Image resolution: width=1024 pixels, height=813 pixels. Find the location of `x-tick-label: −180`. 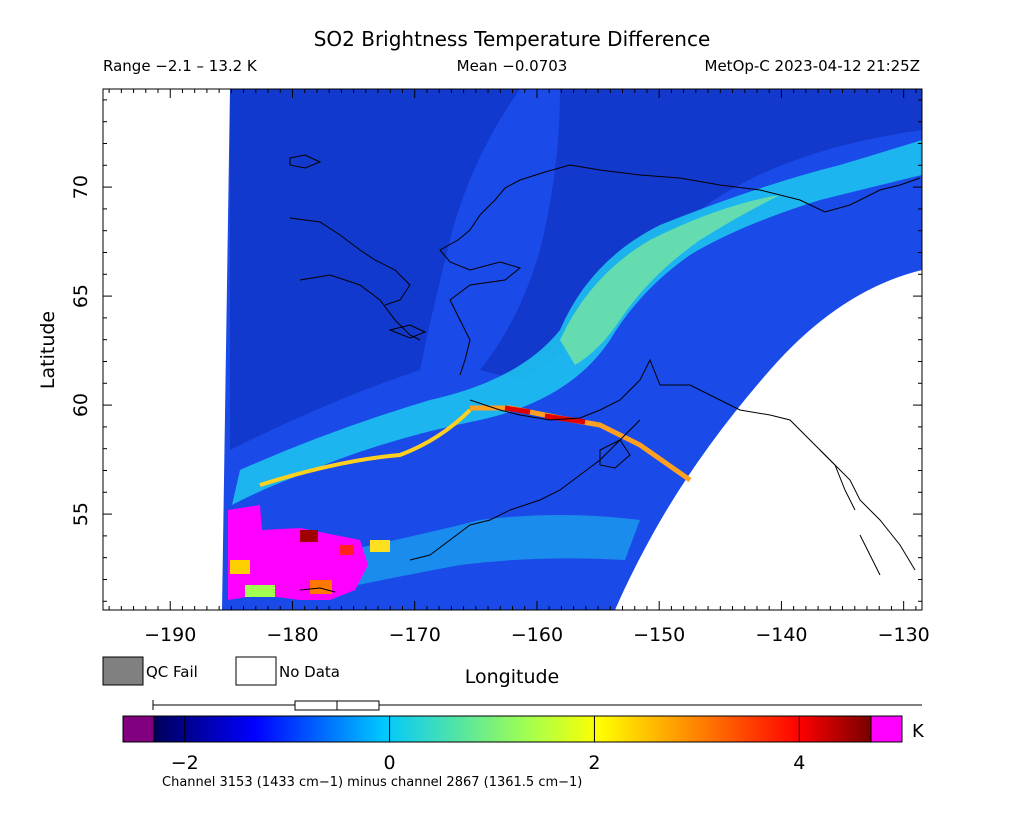

x-tick-label: −180 is located at coordinates (292, 635).